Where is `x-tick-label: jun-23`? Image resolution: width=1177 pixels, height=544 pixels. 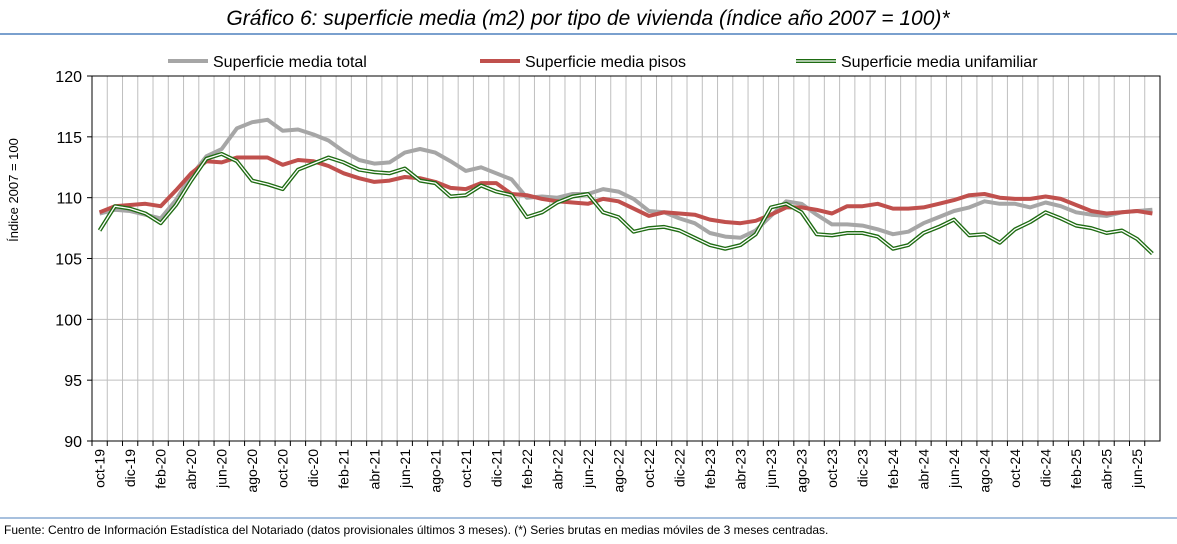
x-tick-label: jun-23 is located at coordinates (771, 469).